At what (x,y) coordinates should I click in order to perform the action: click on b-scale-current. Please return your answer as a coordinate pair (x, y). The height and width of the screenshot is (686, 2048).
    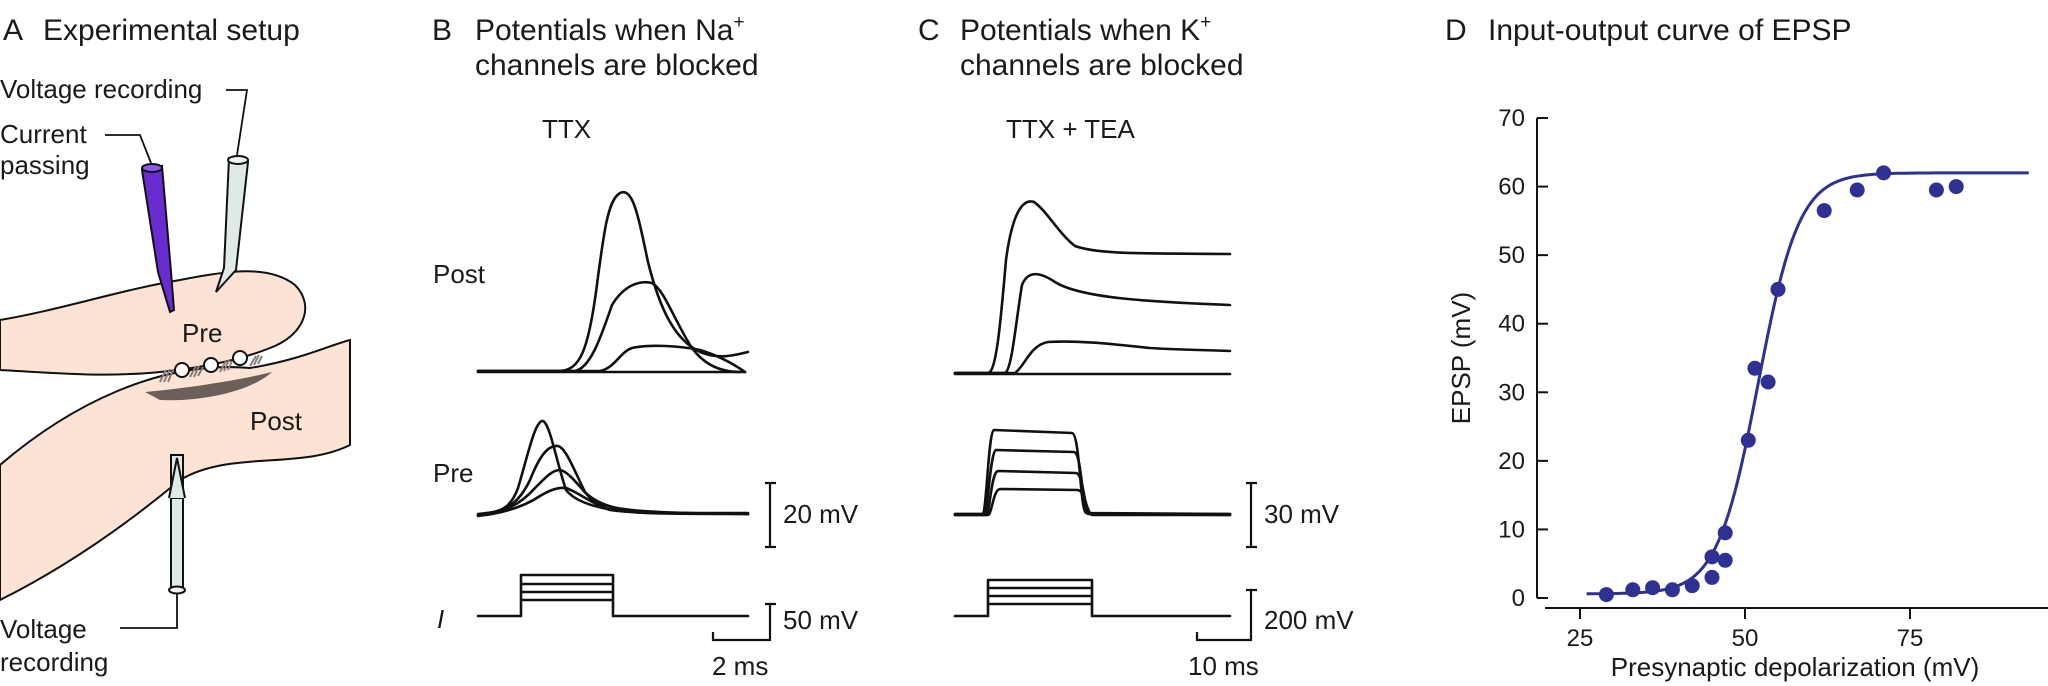
    Looking at the image, I should click on (743, 622).